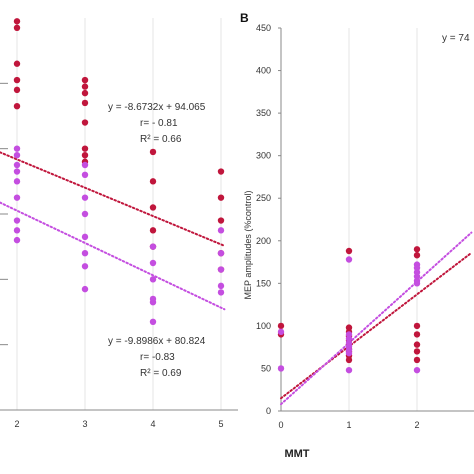 Image resolution: width=474 pixels, height=474 pixels. Describe the element at coordinates (159, 123) in the screenshot. I see `panel-a-equation-1-line: r= - 0.81` at that location.